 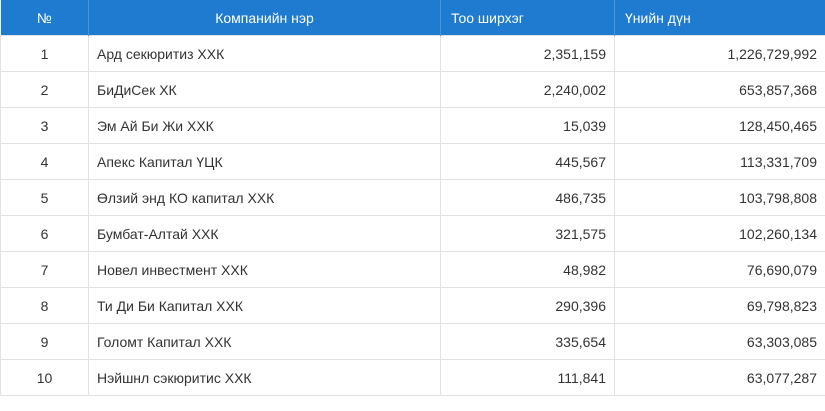 What do you see at coordinates (527, 269) in the screenshot?
I see `table-cell: 48,982` at bounding box center [527, 269].